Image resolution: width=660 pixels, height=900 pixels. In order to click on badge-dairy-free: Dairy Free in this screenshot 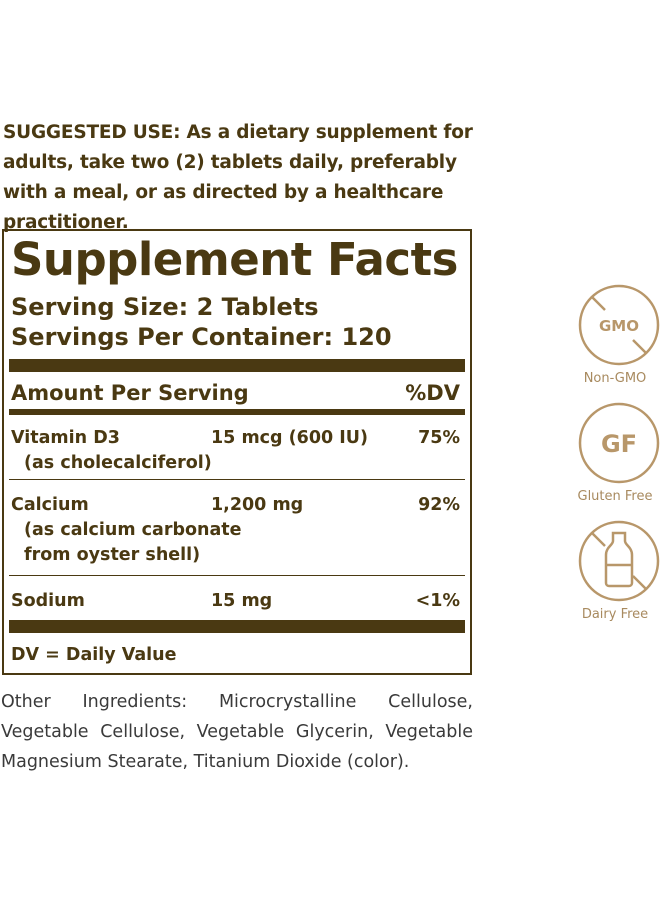, I will do `click(618, 570)`.